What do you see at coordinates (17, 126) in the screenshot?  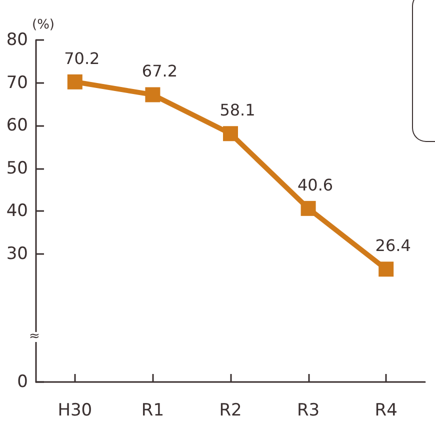 I see `y-tick-label: 60` at bounding box center [17, 126].